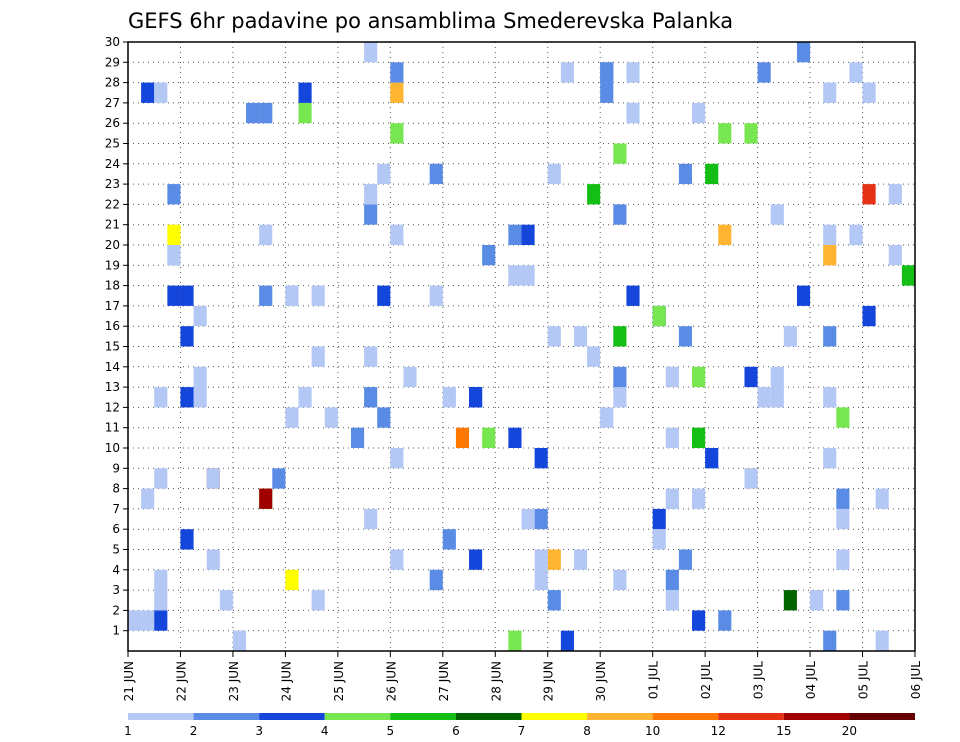 This screenshot has width=960, height=742. Describe the element at coordinates (325, 731) in the screenshot. I see `legend-label: 4` at that location.